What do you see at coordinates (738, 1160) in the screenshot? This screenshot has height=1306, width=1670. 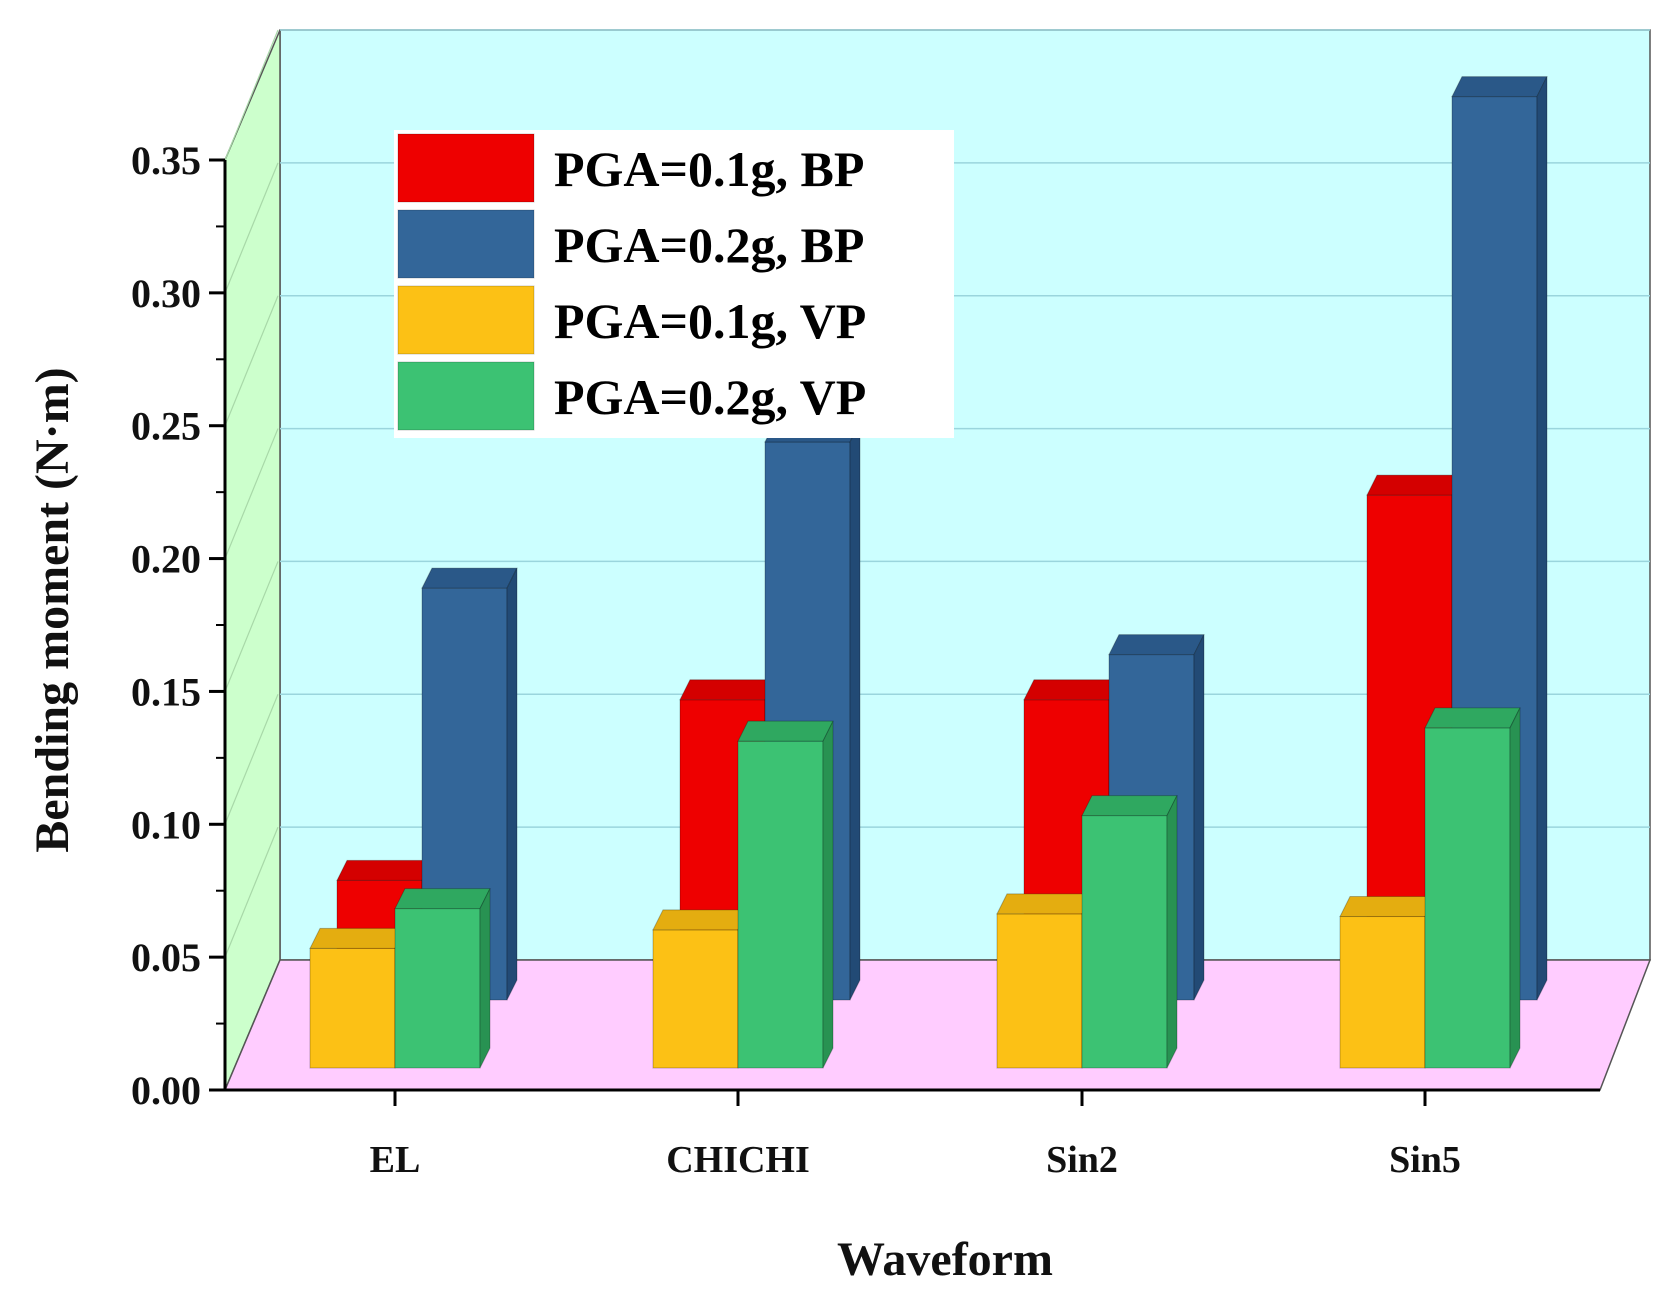 I see `x-tick-label: CHICHI` at bounding box center [738, 1160].